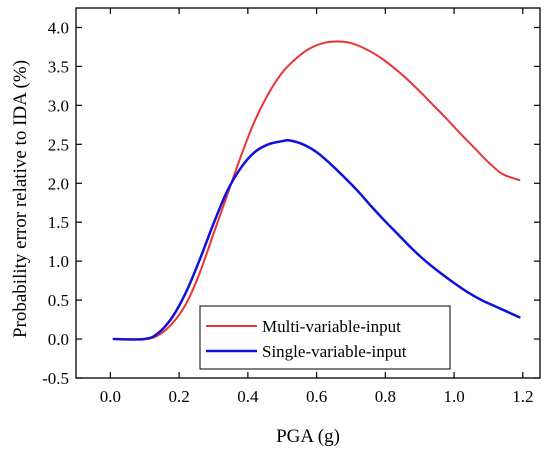 The height and width of the screenshot is (453, 550). I want to click on y-axis-title: Probability error relative to IDA (%), so click(20, 199).